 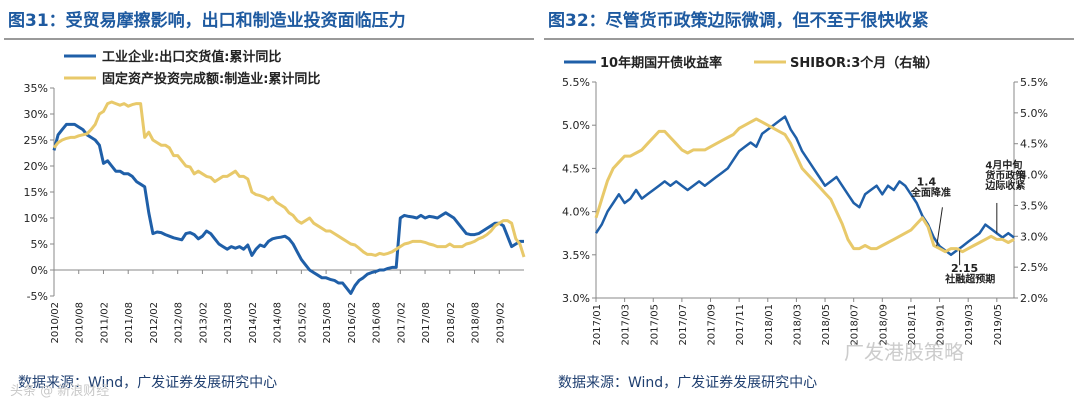 What do you see at coordinates (191, 57) in the screenshot?
I see `legend-label: 工业企业:出口交货值:累计同比` at bounding box center [191, 57].